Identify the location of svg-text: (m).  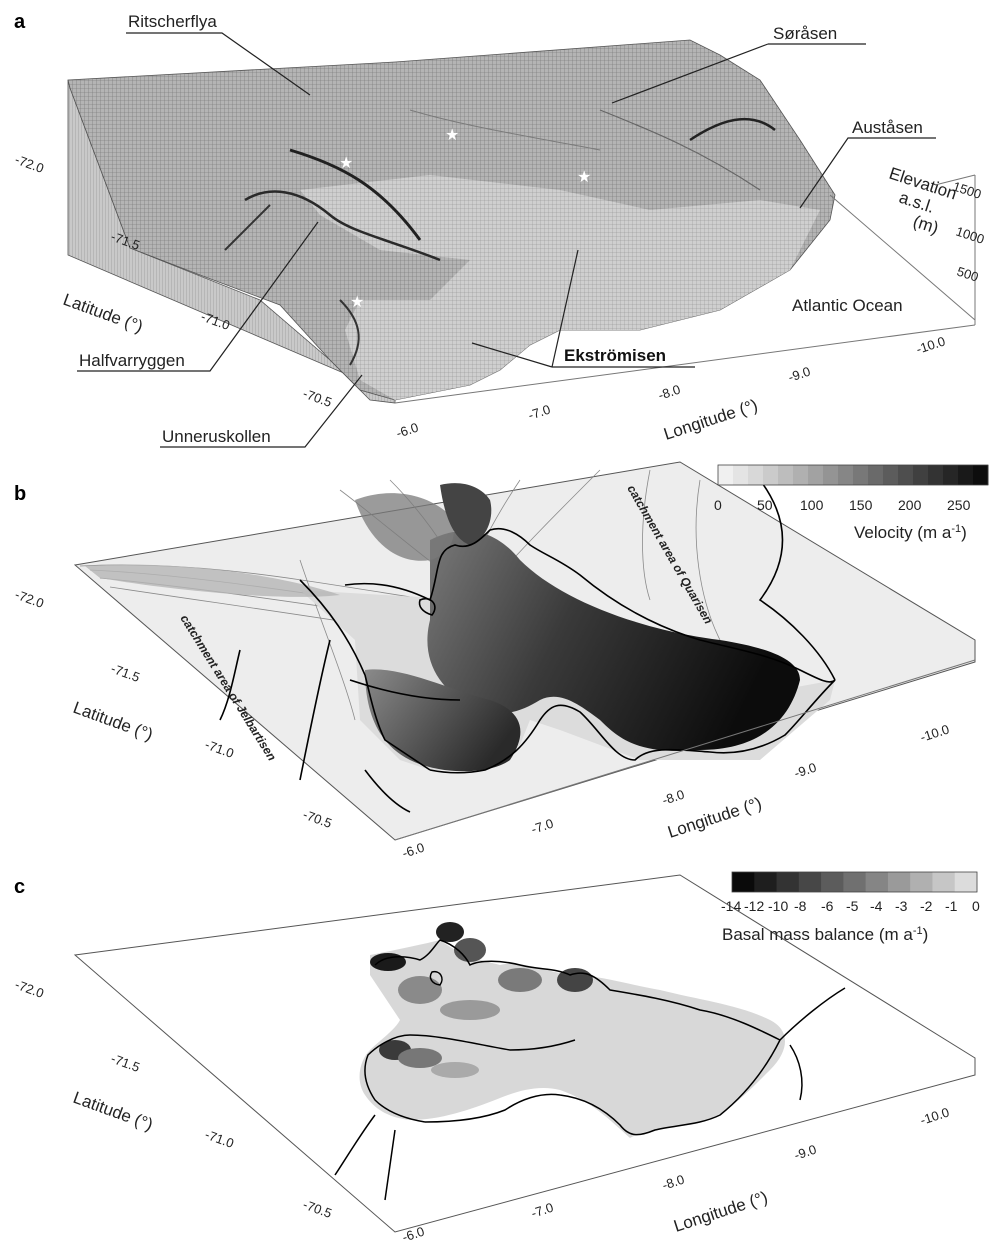
(926, 225).